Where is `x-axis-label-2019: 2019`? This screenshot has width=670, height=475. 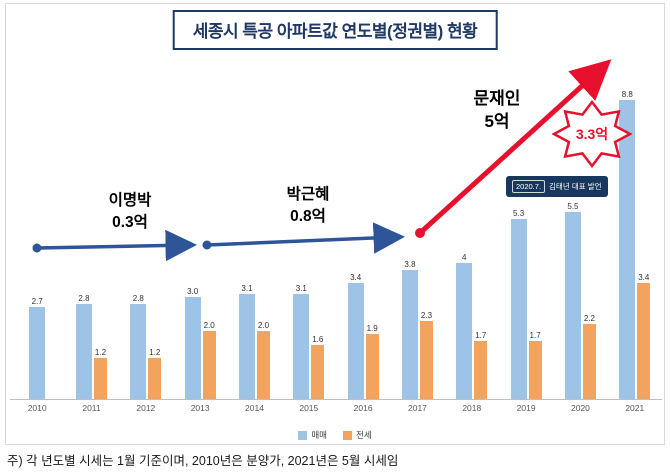 x-axis-label-2019: 2019 is located at coordinates (526, 408).